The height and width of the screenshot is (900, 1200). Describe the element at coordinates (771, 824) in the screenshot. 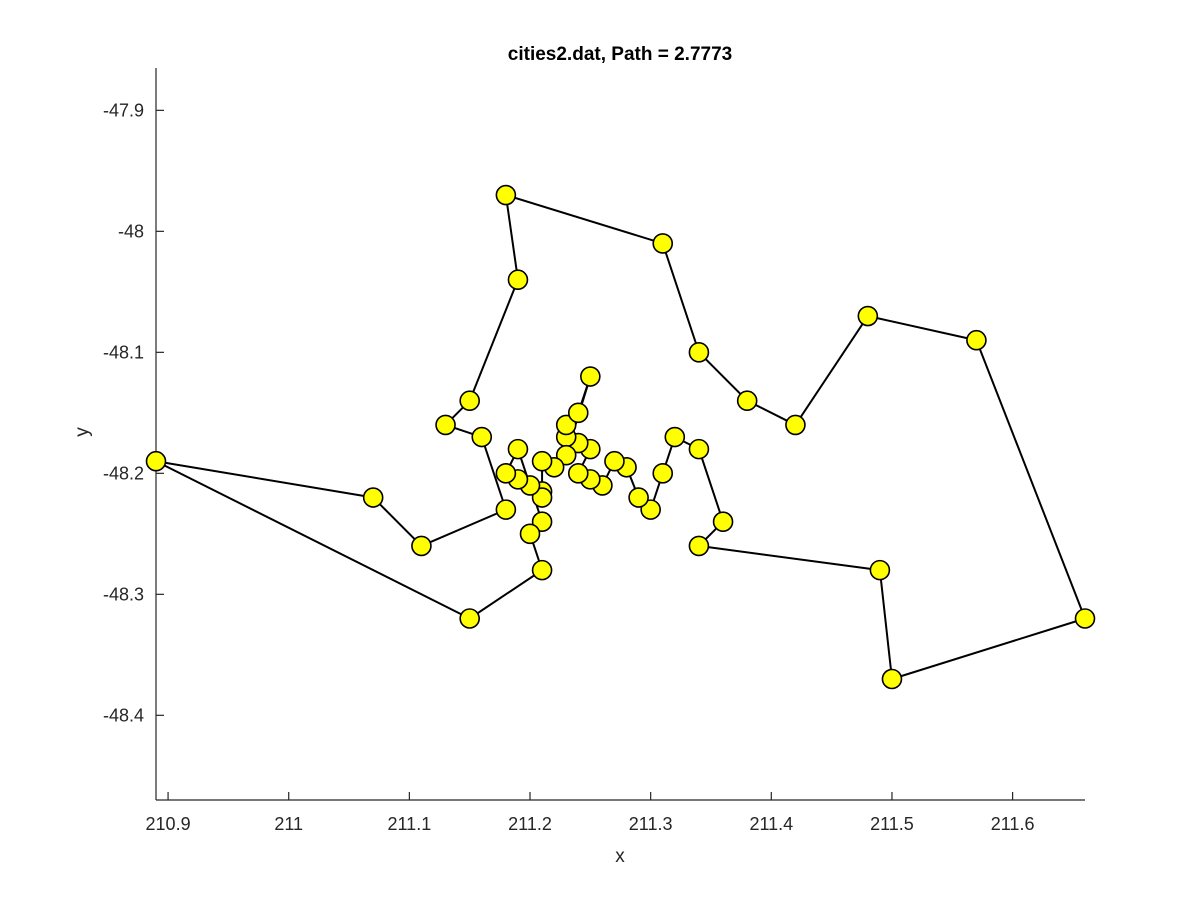

I see `x-tick-label: 211.4` at that location.